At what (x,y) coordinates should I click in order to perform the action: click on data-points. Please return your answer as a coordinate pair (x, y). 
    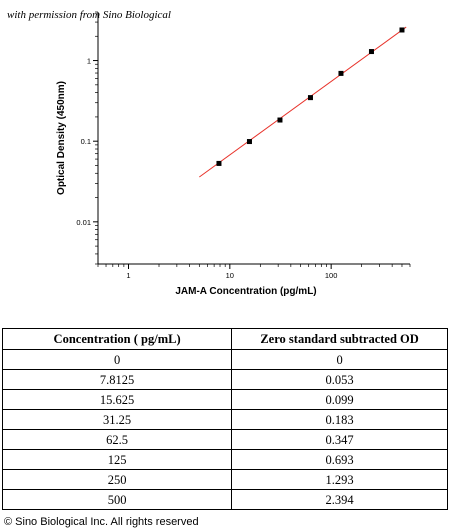
    Looking at the image, I should click on (310, 96).